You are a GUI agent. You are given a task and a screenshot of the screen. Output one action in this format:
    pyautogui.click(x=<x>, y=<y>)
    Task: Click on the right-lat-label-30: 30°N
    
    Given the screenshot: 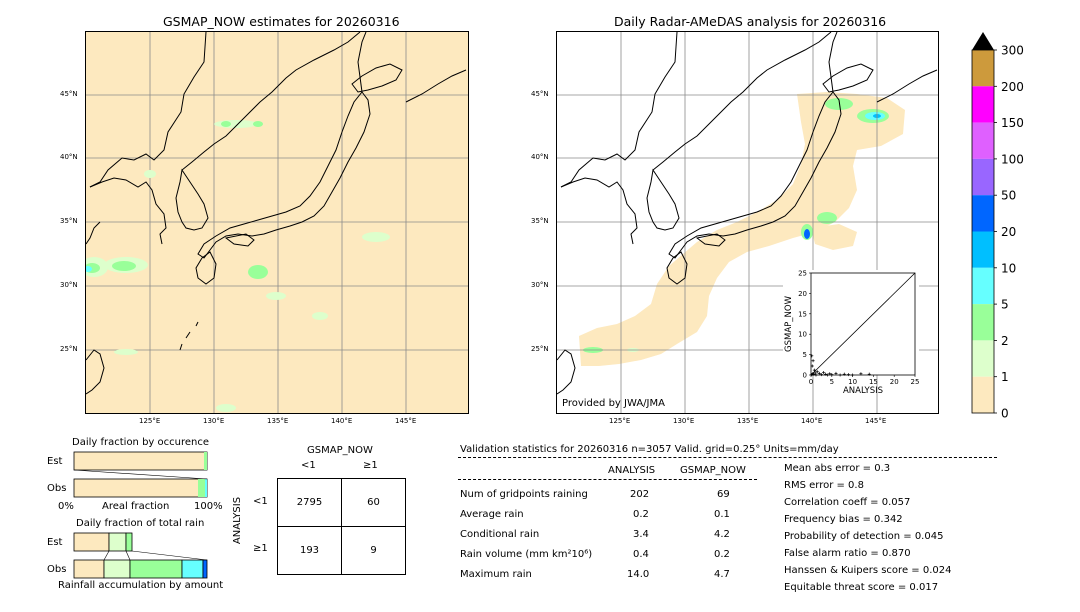 What is the action you would take?
    pyautogui.click(x=540, y=285)
    